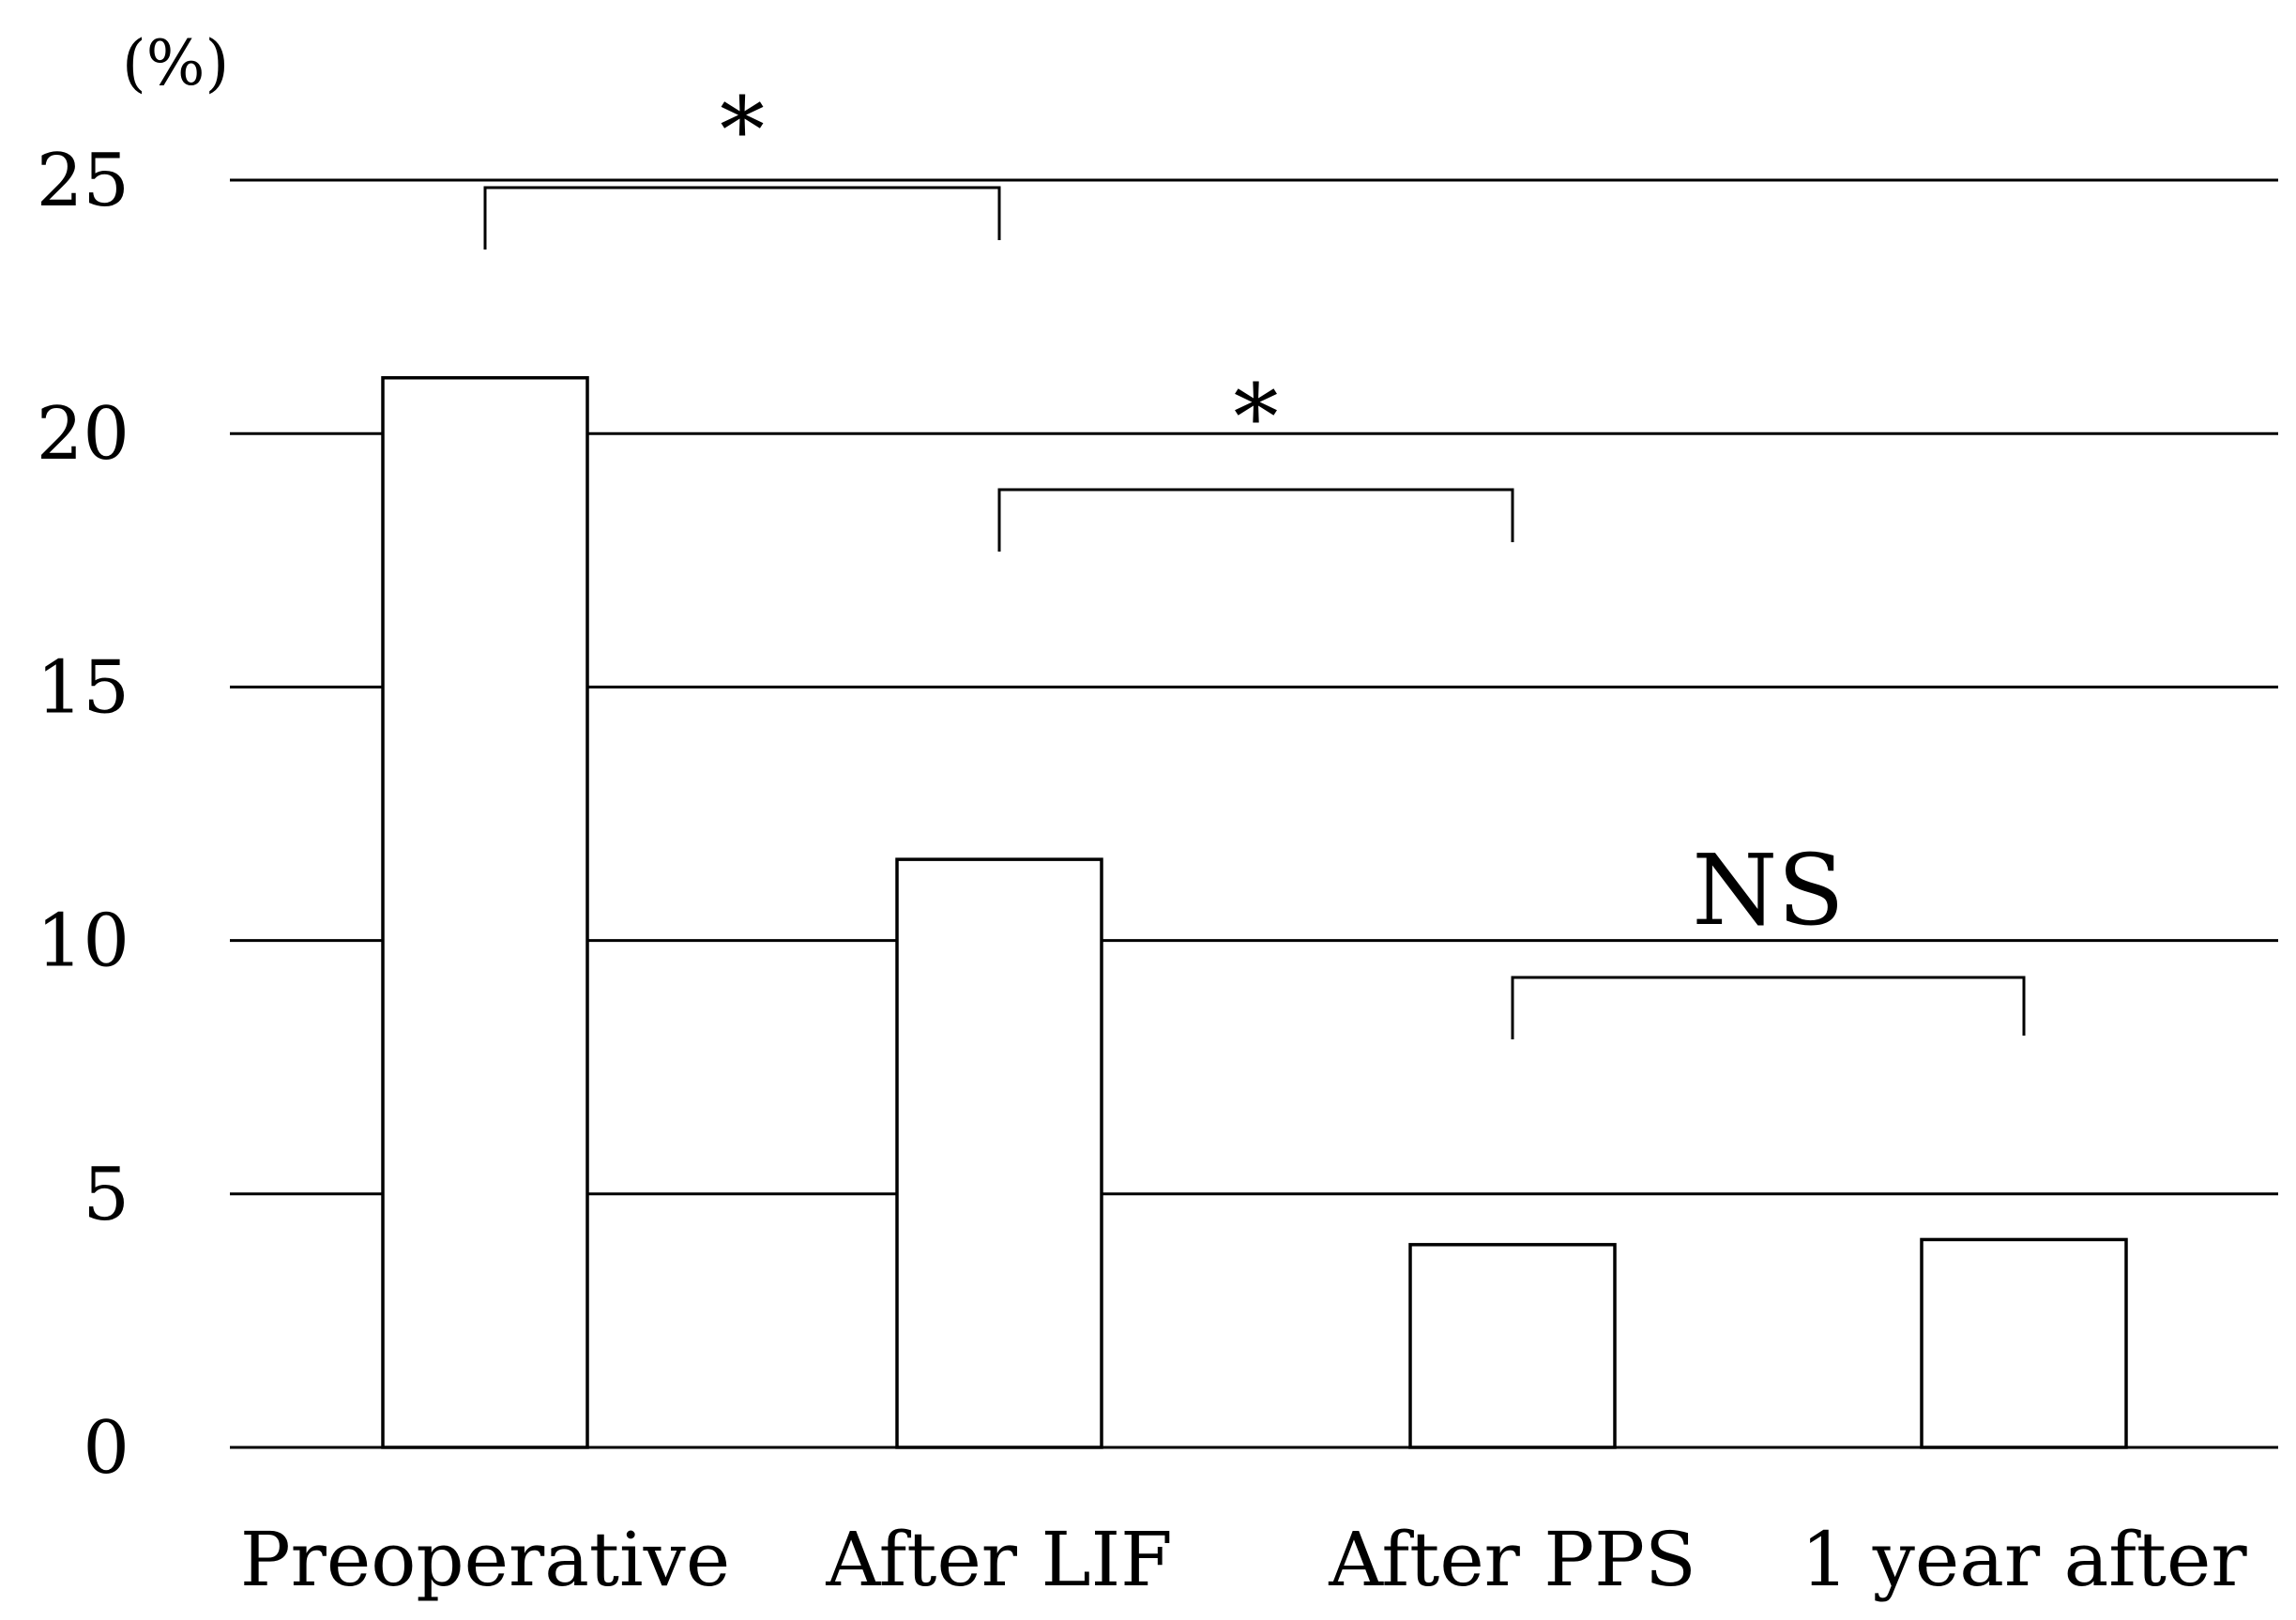  Describe the element at coordinates (2024, 1343) in the screenshot. I see `bar-1-year-after` at that location.